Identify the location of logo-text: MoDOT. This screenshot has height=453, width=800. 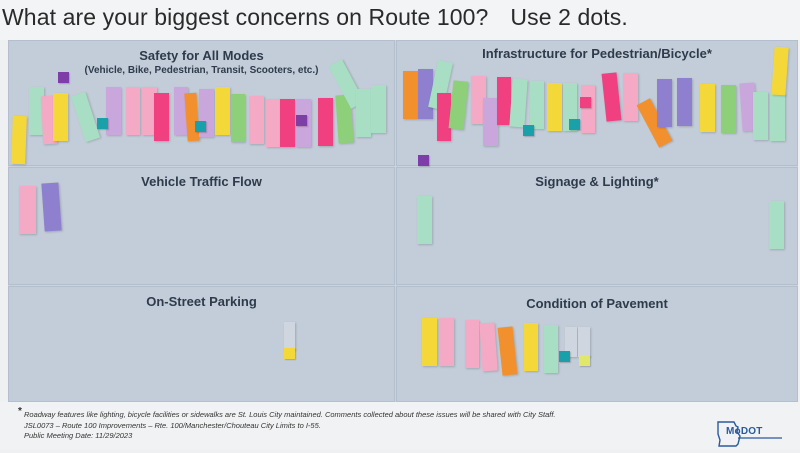
(744, 431).